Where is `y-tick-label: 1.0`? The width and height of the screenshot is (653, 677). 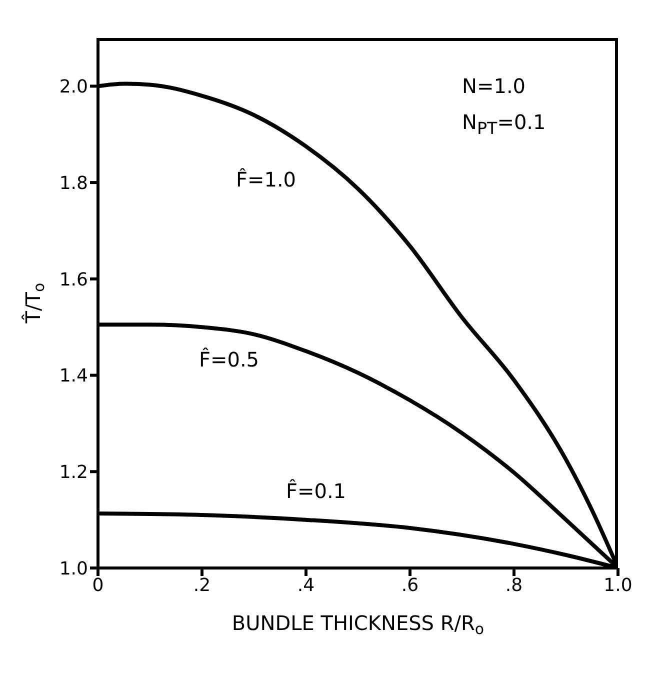
y-tick-label: 1.0 is located at coordinates (73, 569).